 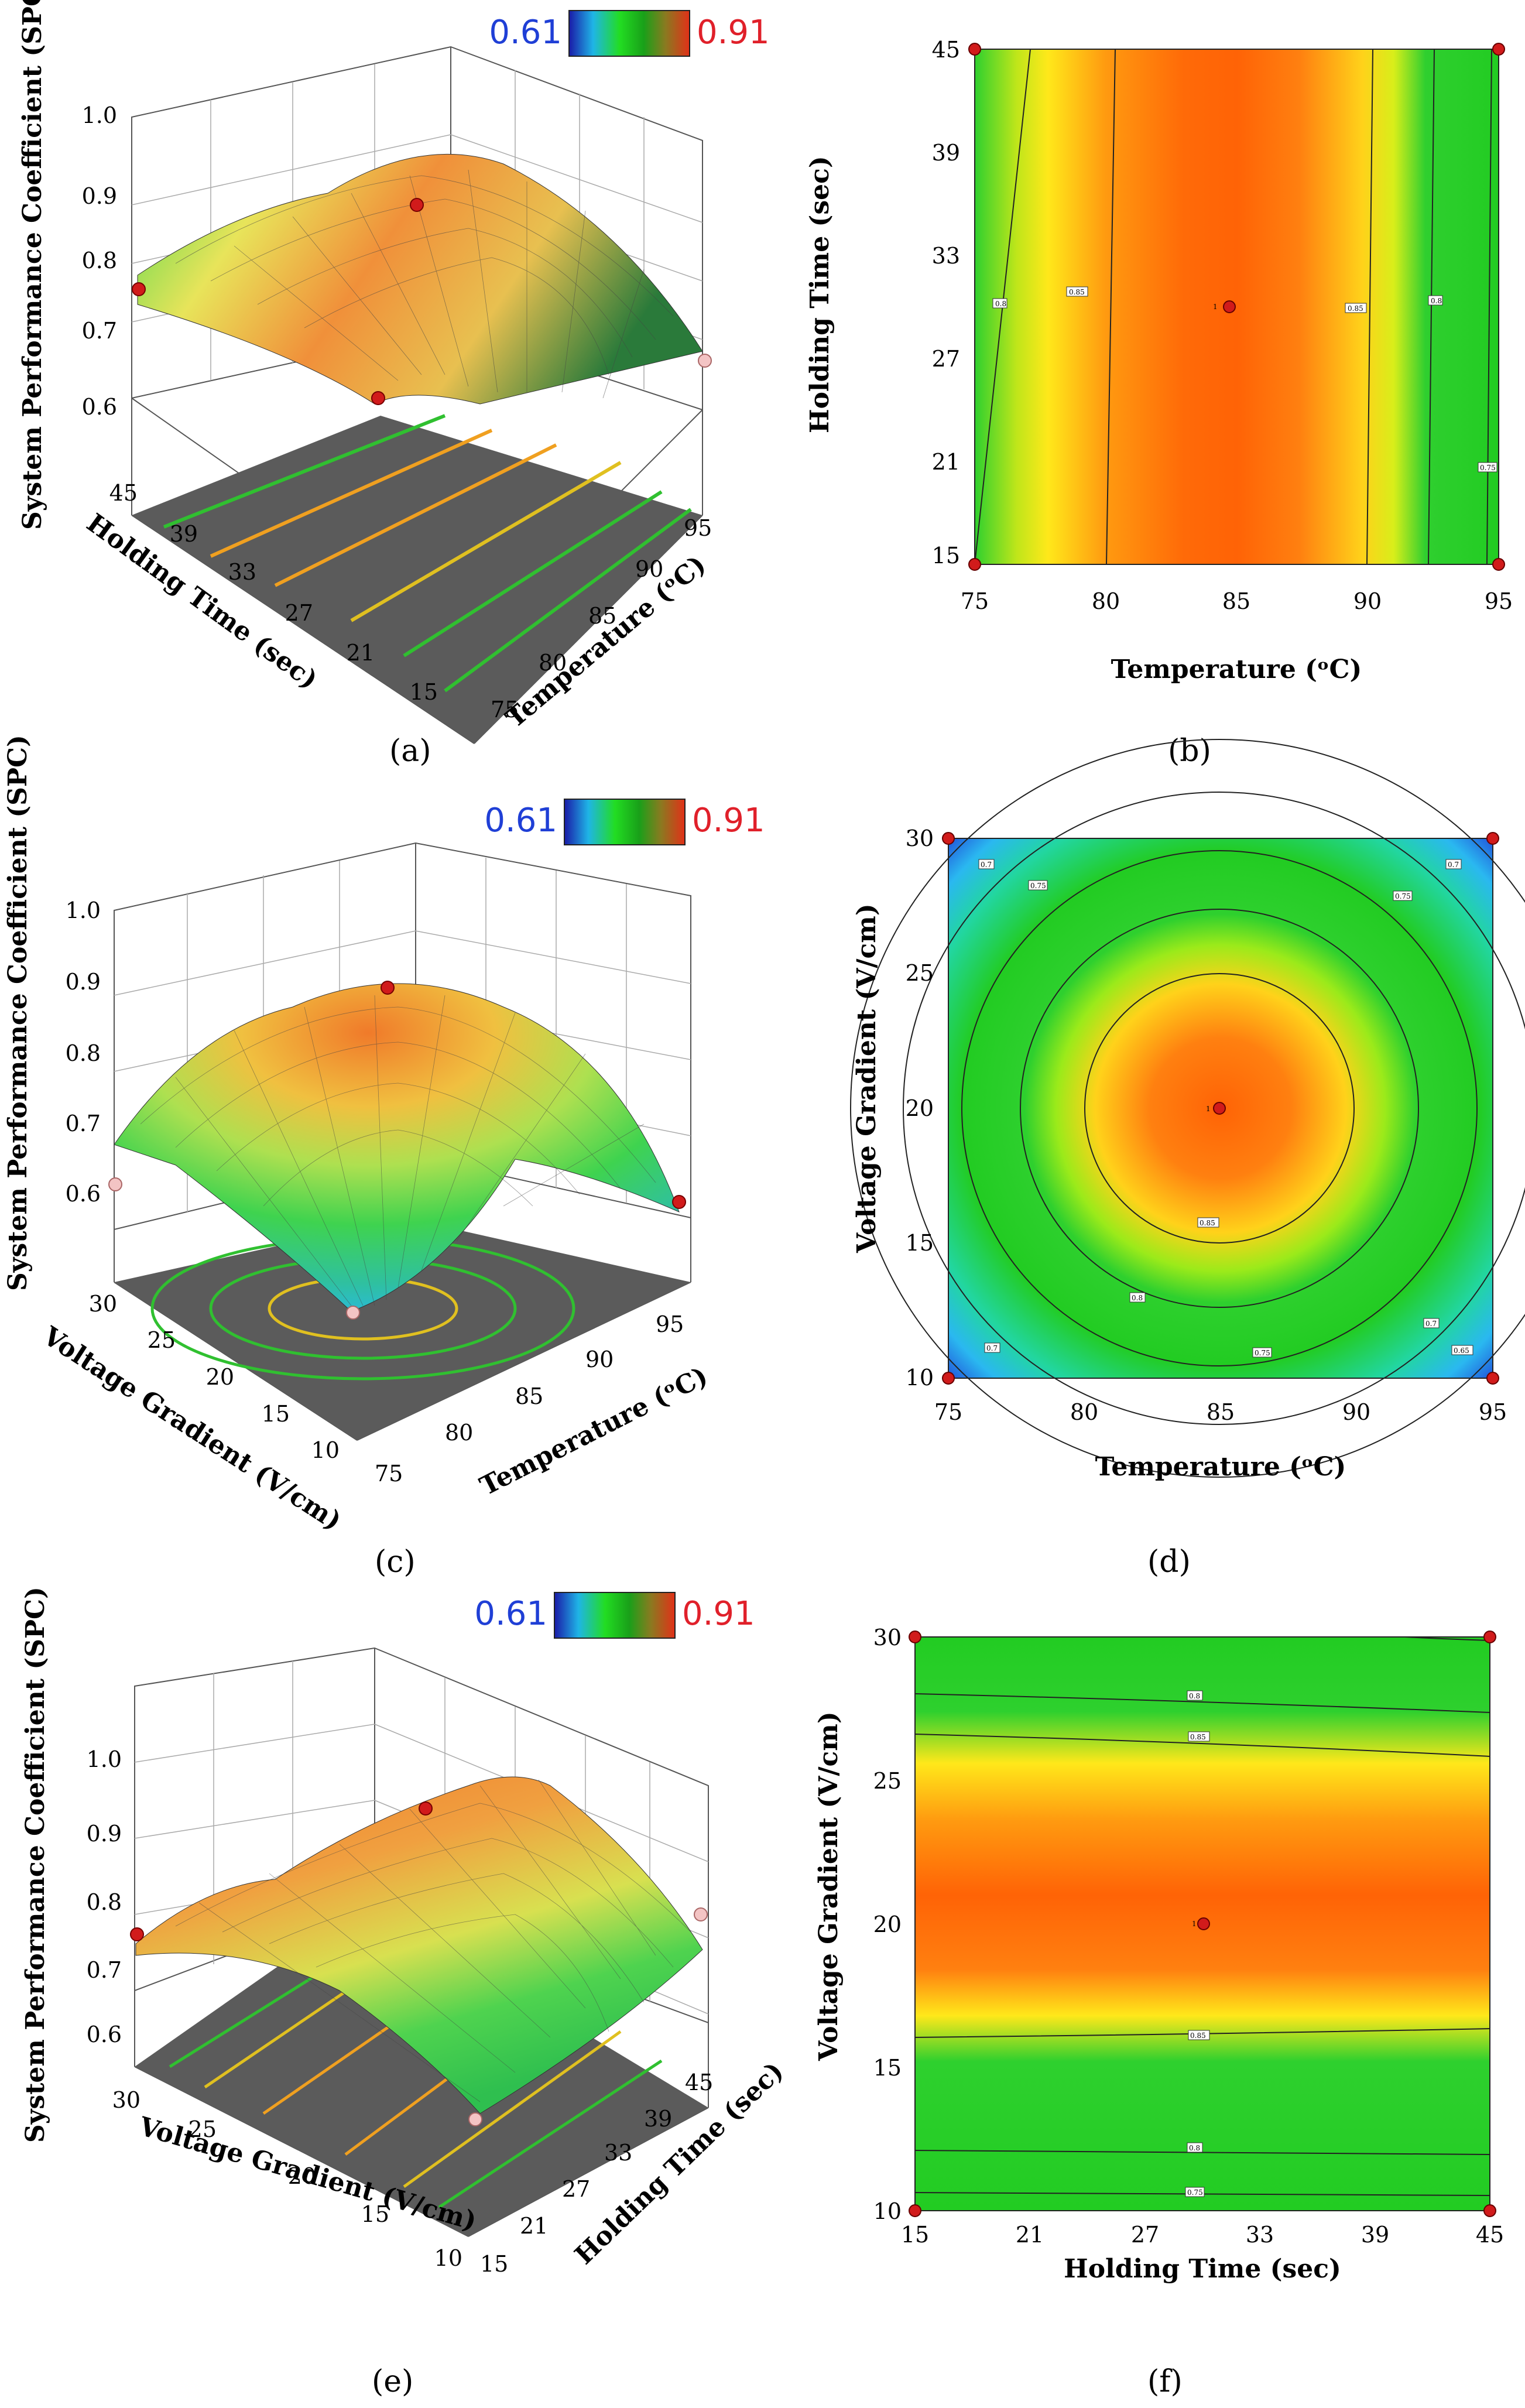 I want to click on x-axis-title-b: Temperature (ᵒC), so click(x=1237, y=669).